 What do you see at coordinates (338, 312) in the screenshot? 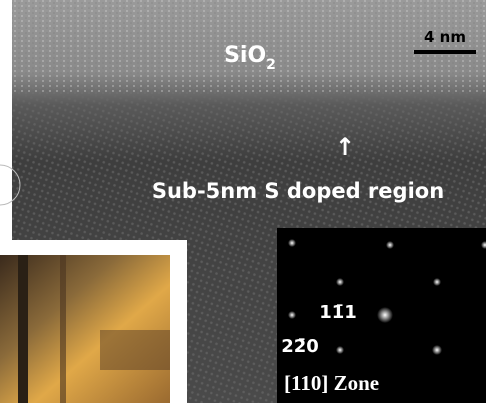
I see `spot-label-a: 11̄1` at bounding box center [338, 312].